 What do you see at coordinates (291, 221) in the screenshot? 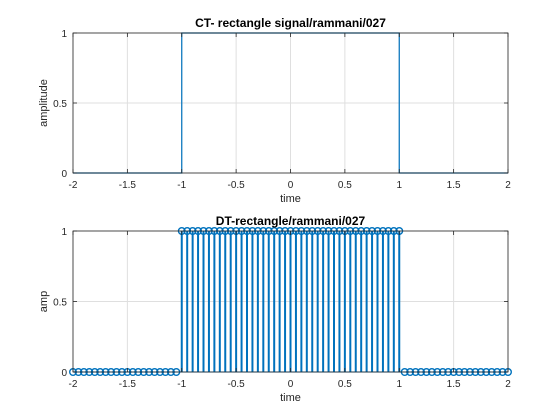
I see `chart-title: DT-rectangle/rammani/027` at bounding box center [291, 221].